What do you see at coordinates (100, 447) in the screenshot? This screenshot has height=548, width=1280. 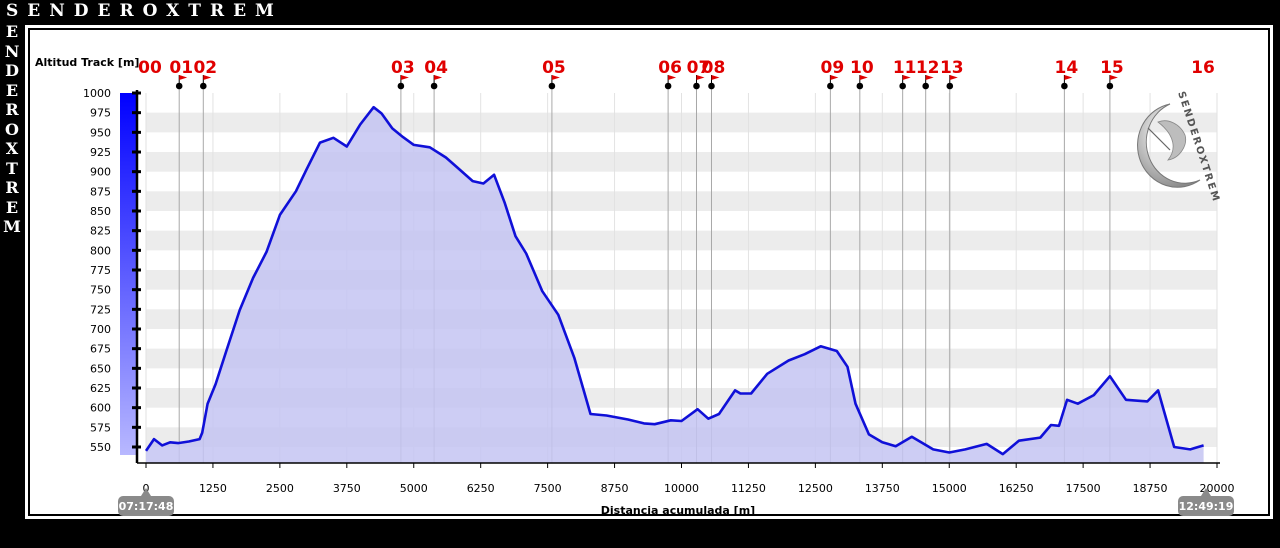 I see `y-tick-label: 550` at bounding box center [100, 447].